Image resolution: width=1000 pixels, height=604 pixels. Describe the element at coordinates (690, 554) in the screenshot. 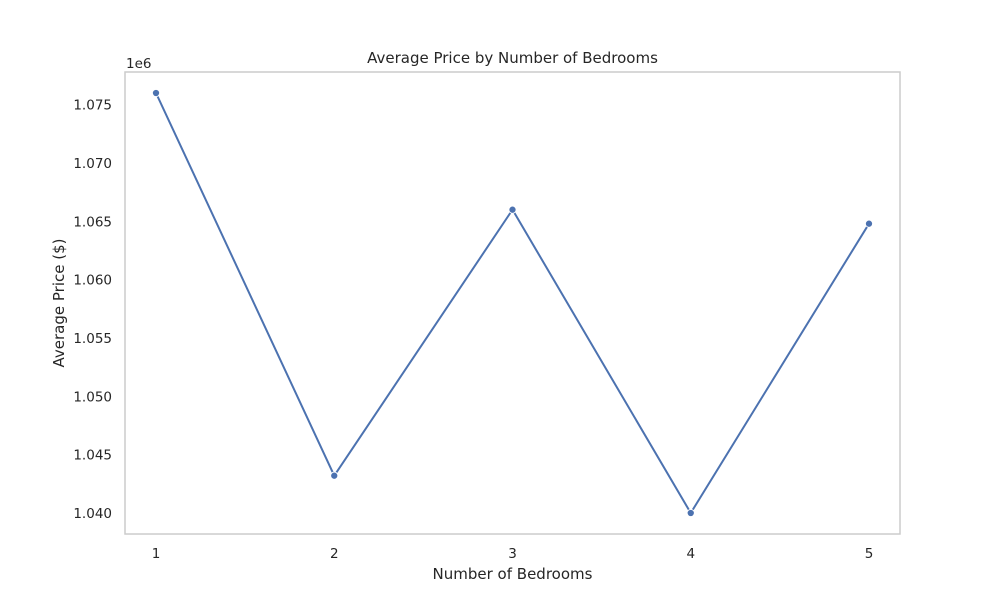

I see `x-tick-label: 4` at that location.